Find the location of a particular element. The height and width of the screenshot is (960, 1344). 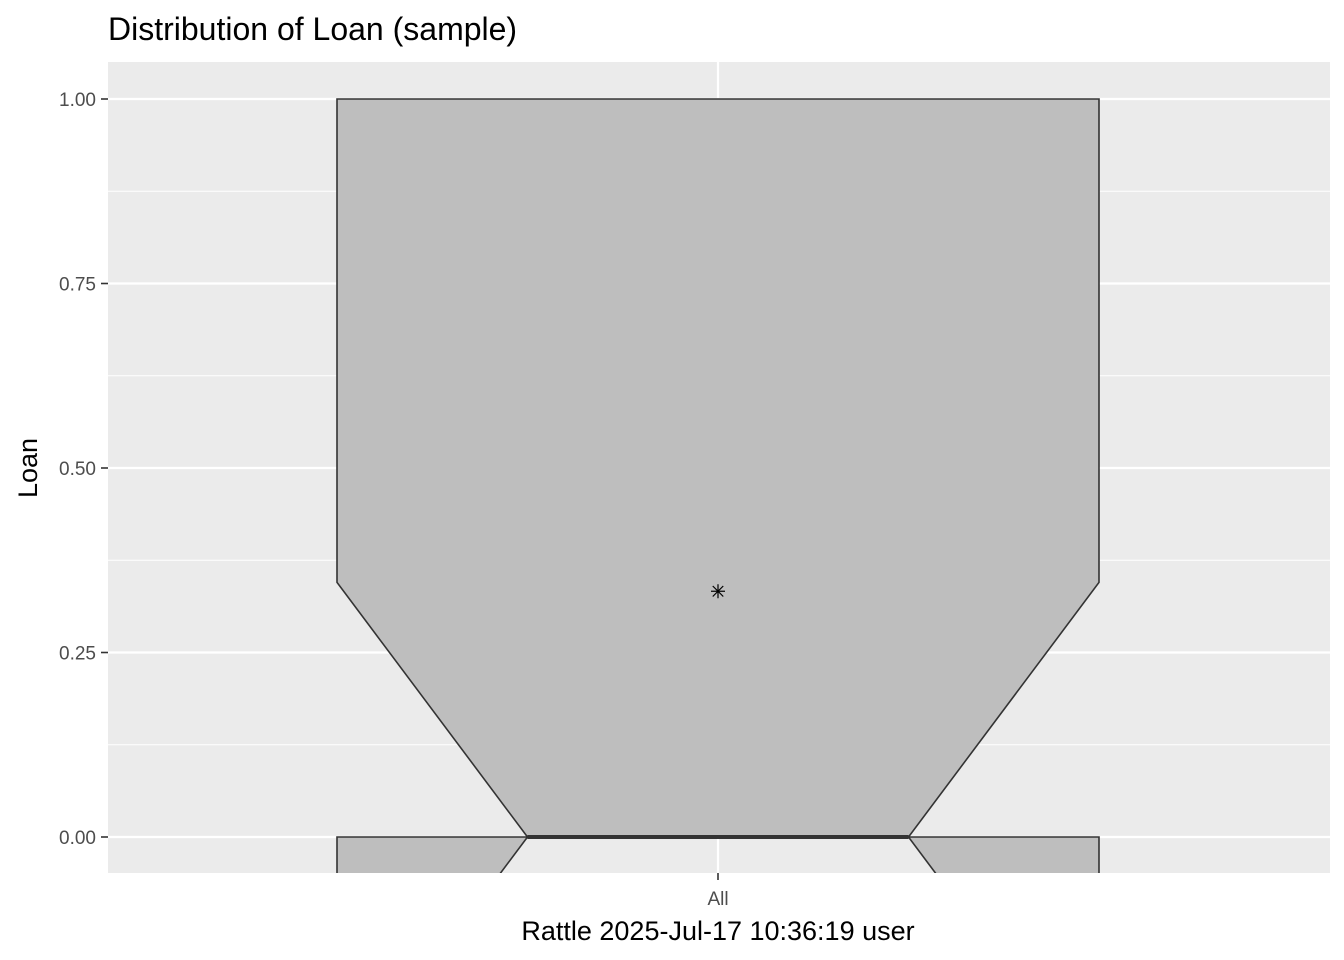

y-tick-label: 0.25 is located at coordinates (77, 654).